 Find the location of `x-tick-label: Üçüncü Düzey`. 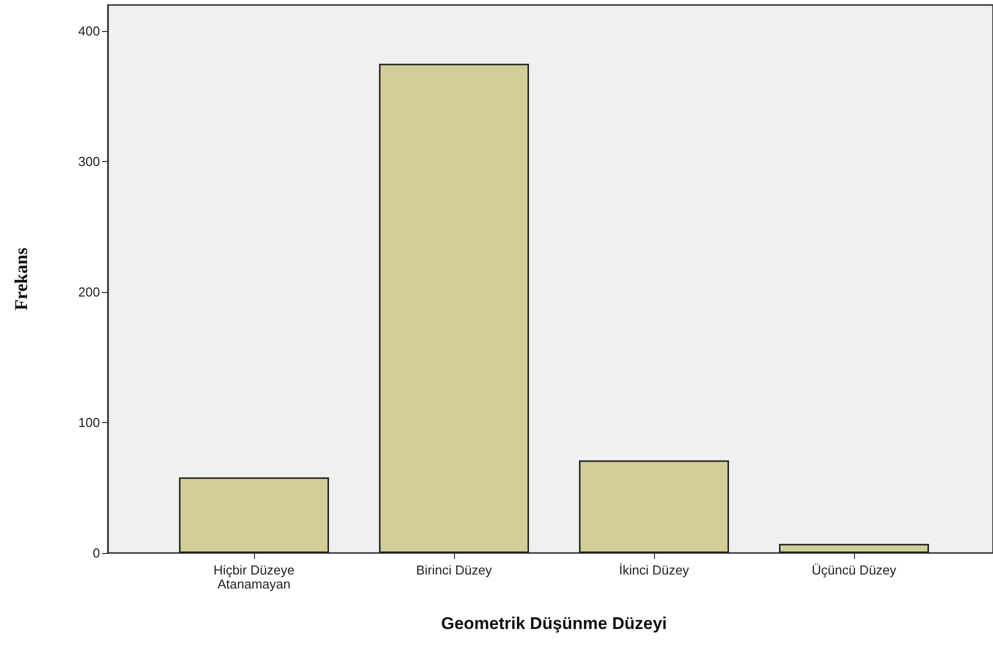

x-tick-label: Üçüncü Düzey is located at coordinates (854, 570).